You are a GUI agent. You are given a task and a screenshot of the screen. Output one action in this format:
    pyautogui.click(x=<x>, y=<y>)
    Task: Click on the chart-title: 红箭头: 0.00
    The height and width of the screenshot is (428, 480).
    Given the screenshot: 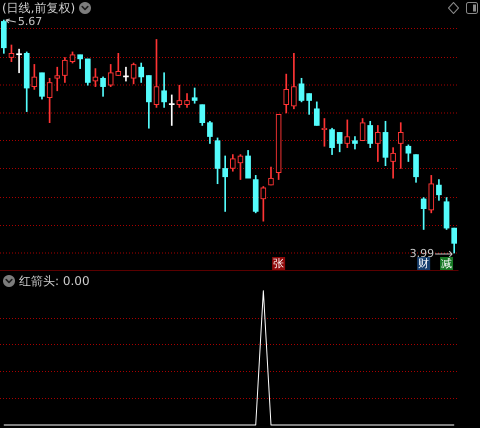 What is the action you would take?
    pyautogui.click(x=54, y=281)
    